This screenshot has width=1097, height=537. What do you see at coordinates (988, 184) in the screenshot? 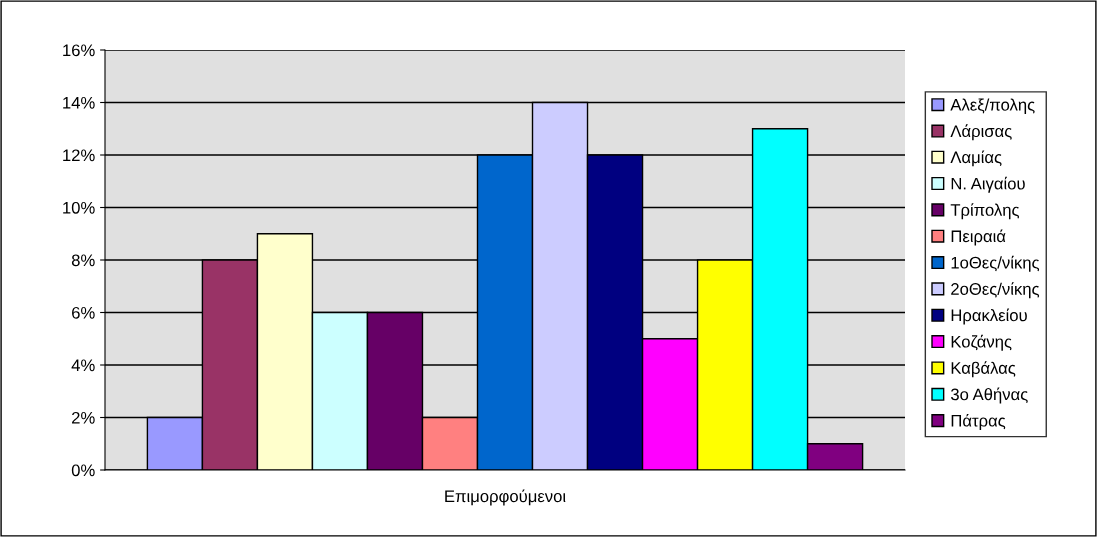
I see `legend-label: Ν. Αιγαίου` at bounding box center [988, 184].